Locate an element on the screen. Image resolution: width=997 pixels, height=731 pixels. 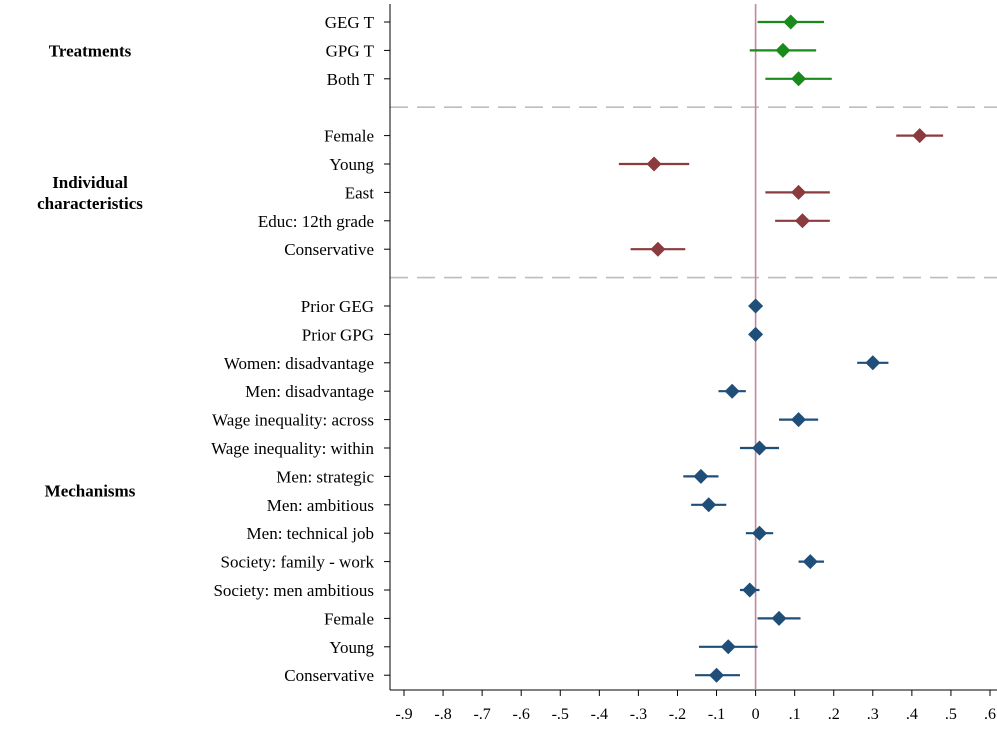
row-label: Society: men ambitious is located at coordinates (293, 590).